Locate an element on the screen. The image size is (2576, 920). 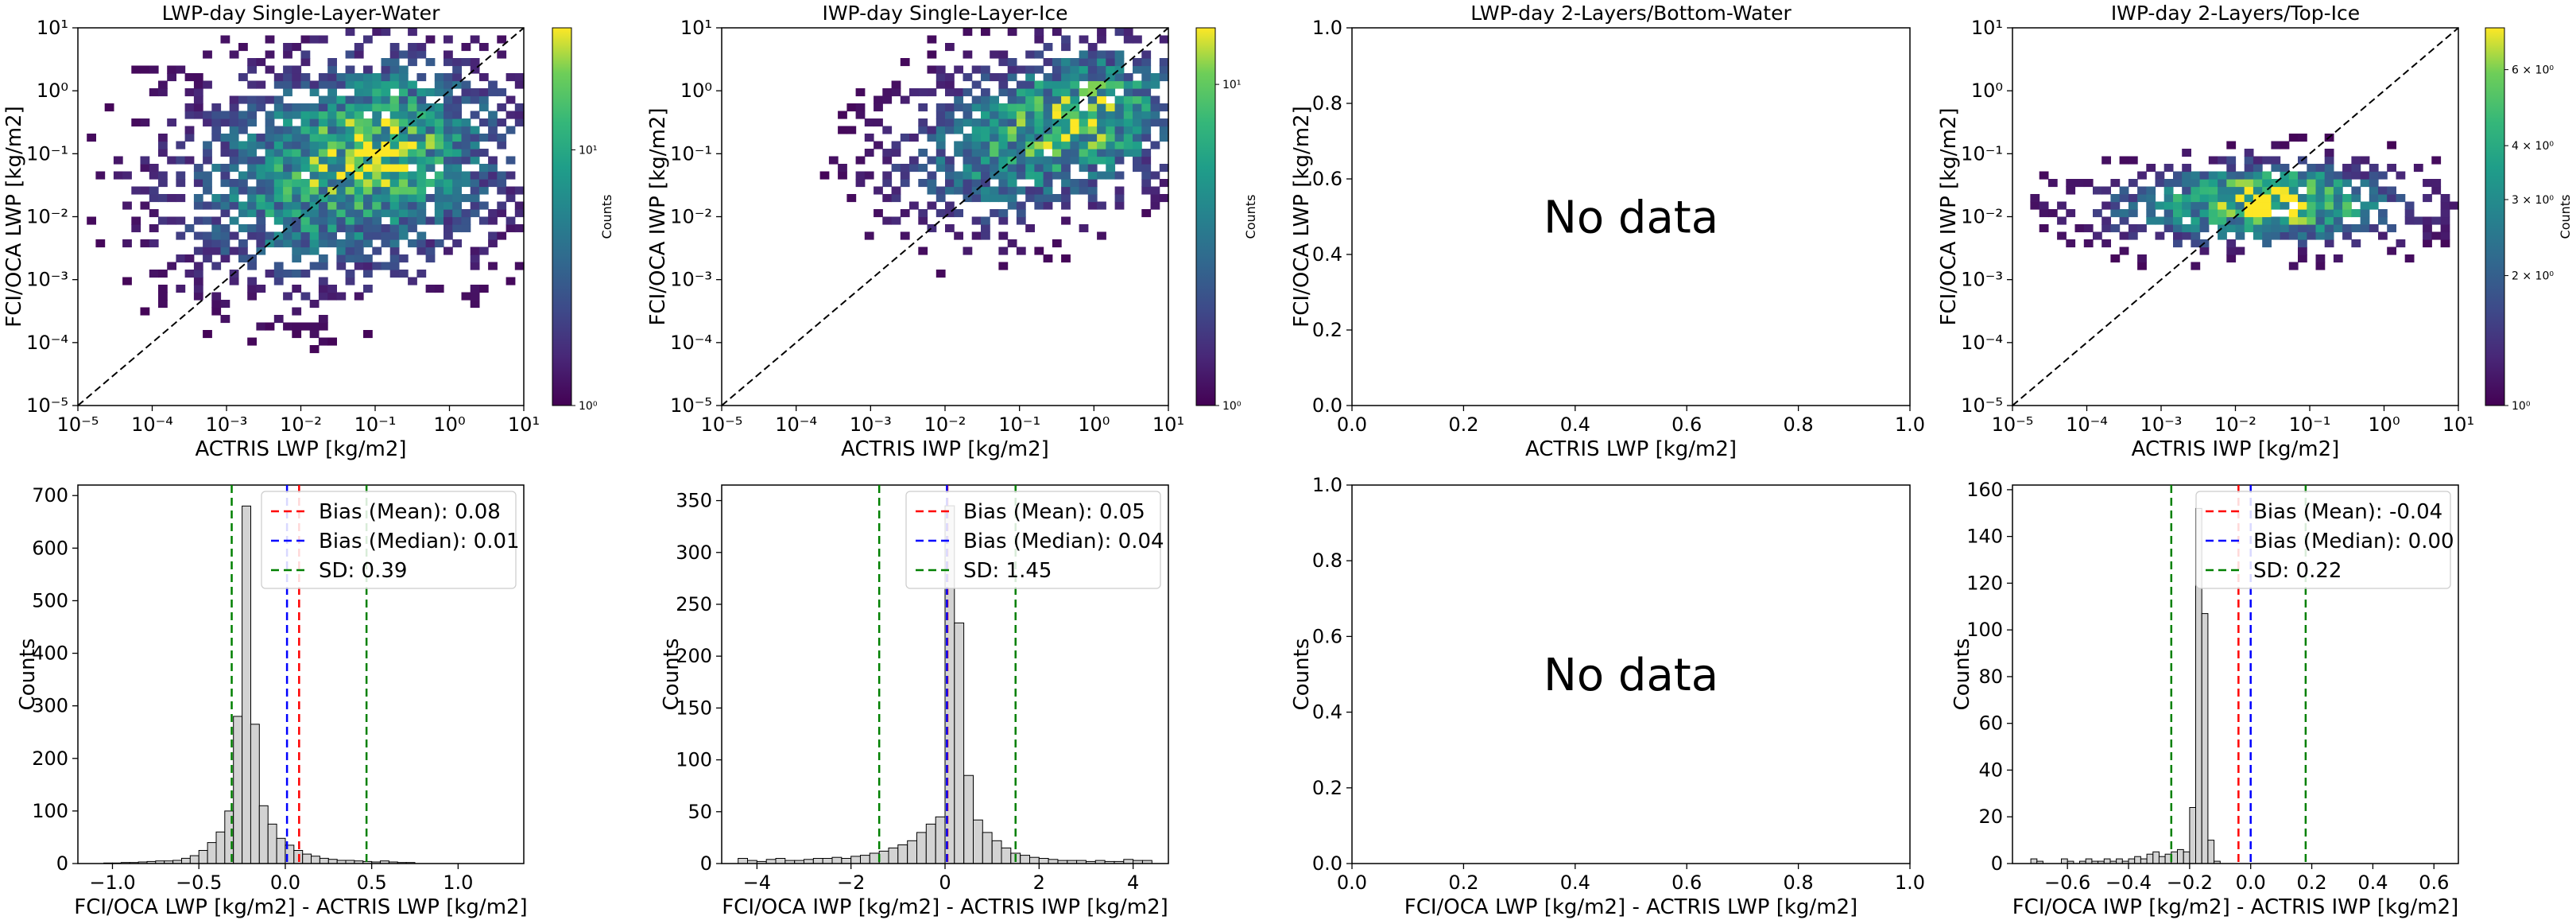
histogram-bar is located at coordinates (2162, 860).